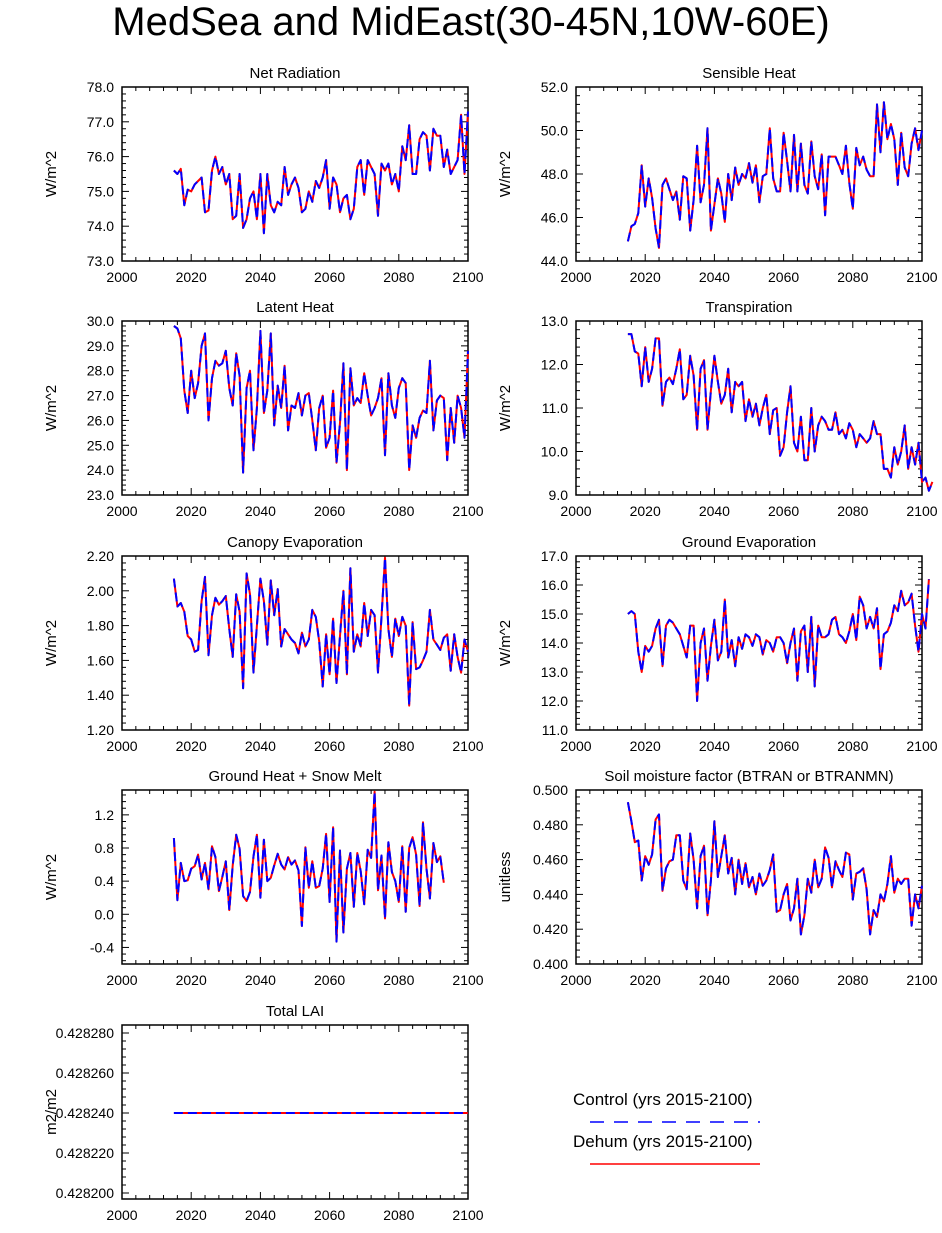 The image size is (942, 1233). I want to click on panel-title: Ground Evaporation, so click(749, 542).